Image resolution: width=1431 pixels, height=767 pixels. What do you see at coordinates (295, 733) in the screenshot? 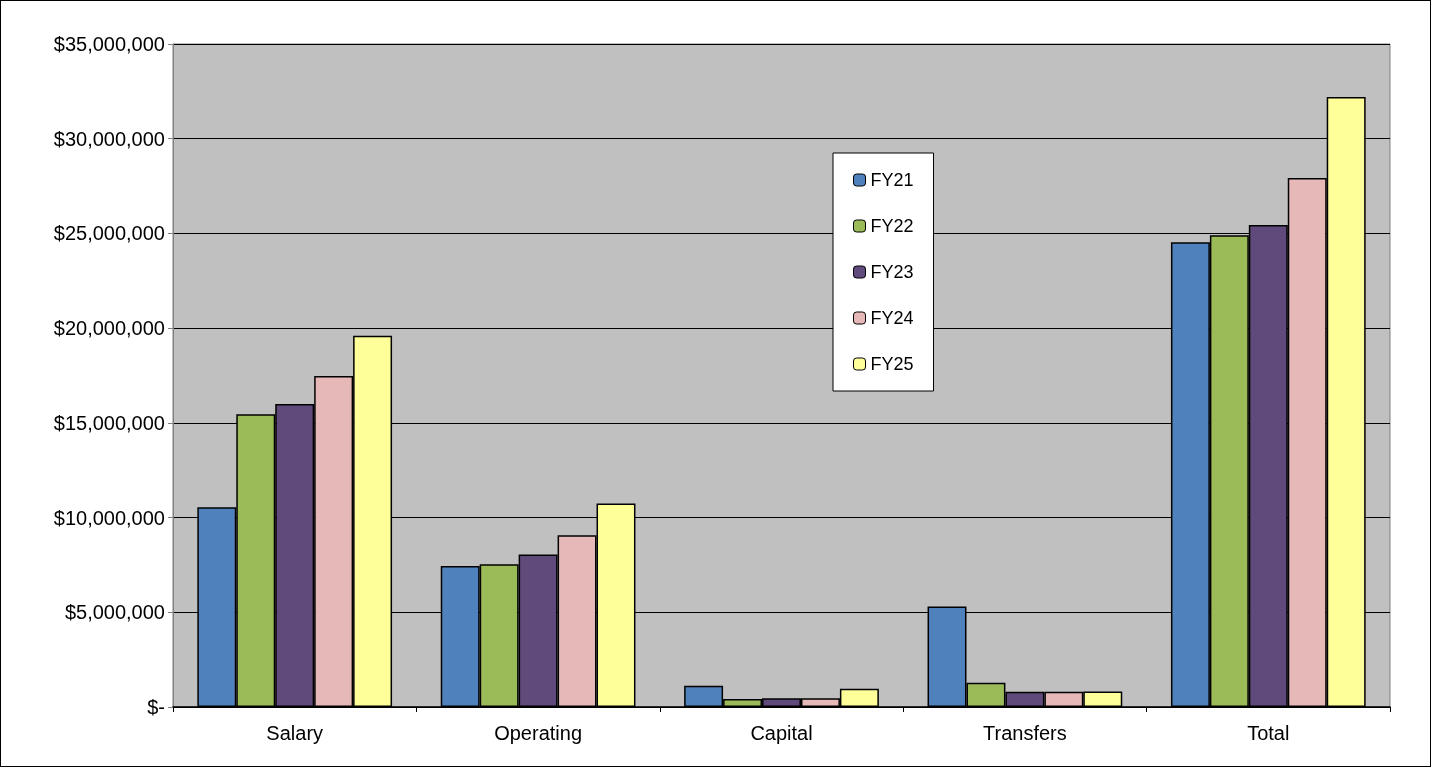
I see `x-tick-label: Salary` at bounding box center [295, 733].